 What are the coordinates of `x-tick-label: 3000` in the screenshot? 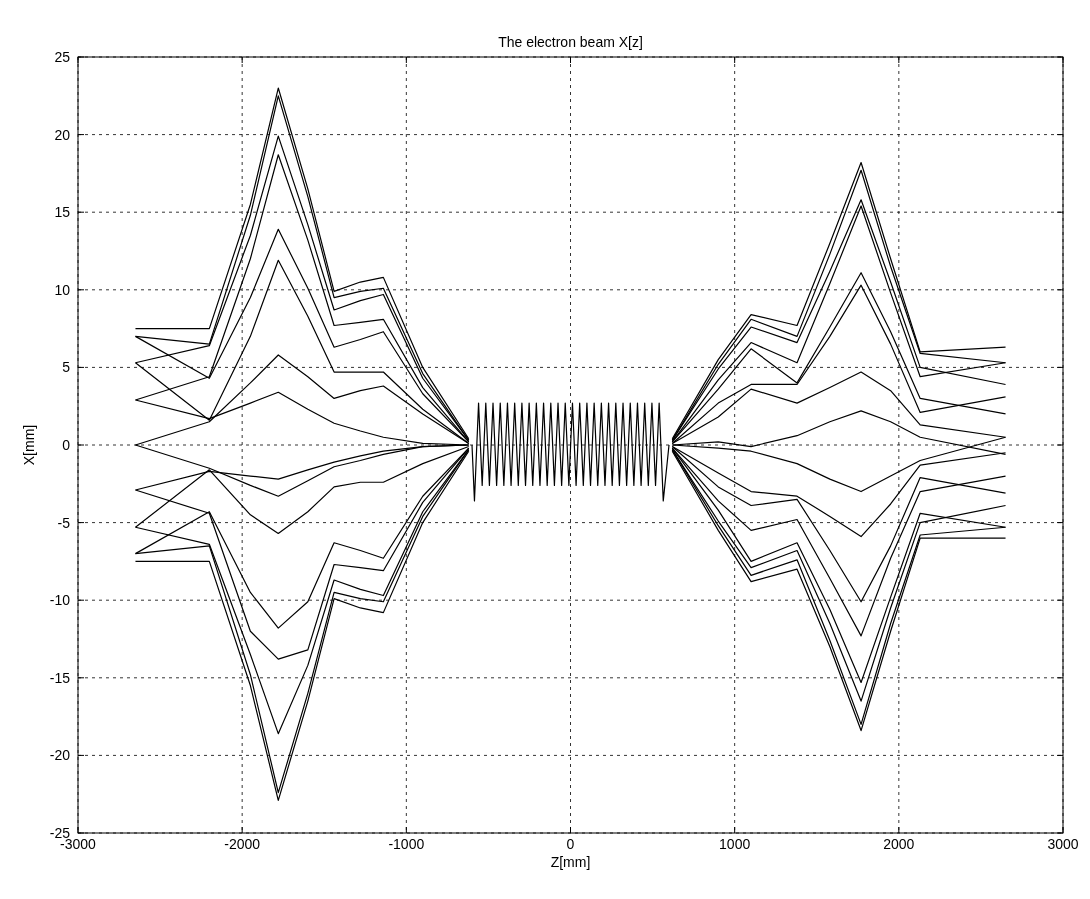 It's located at (1063, 844).